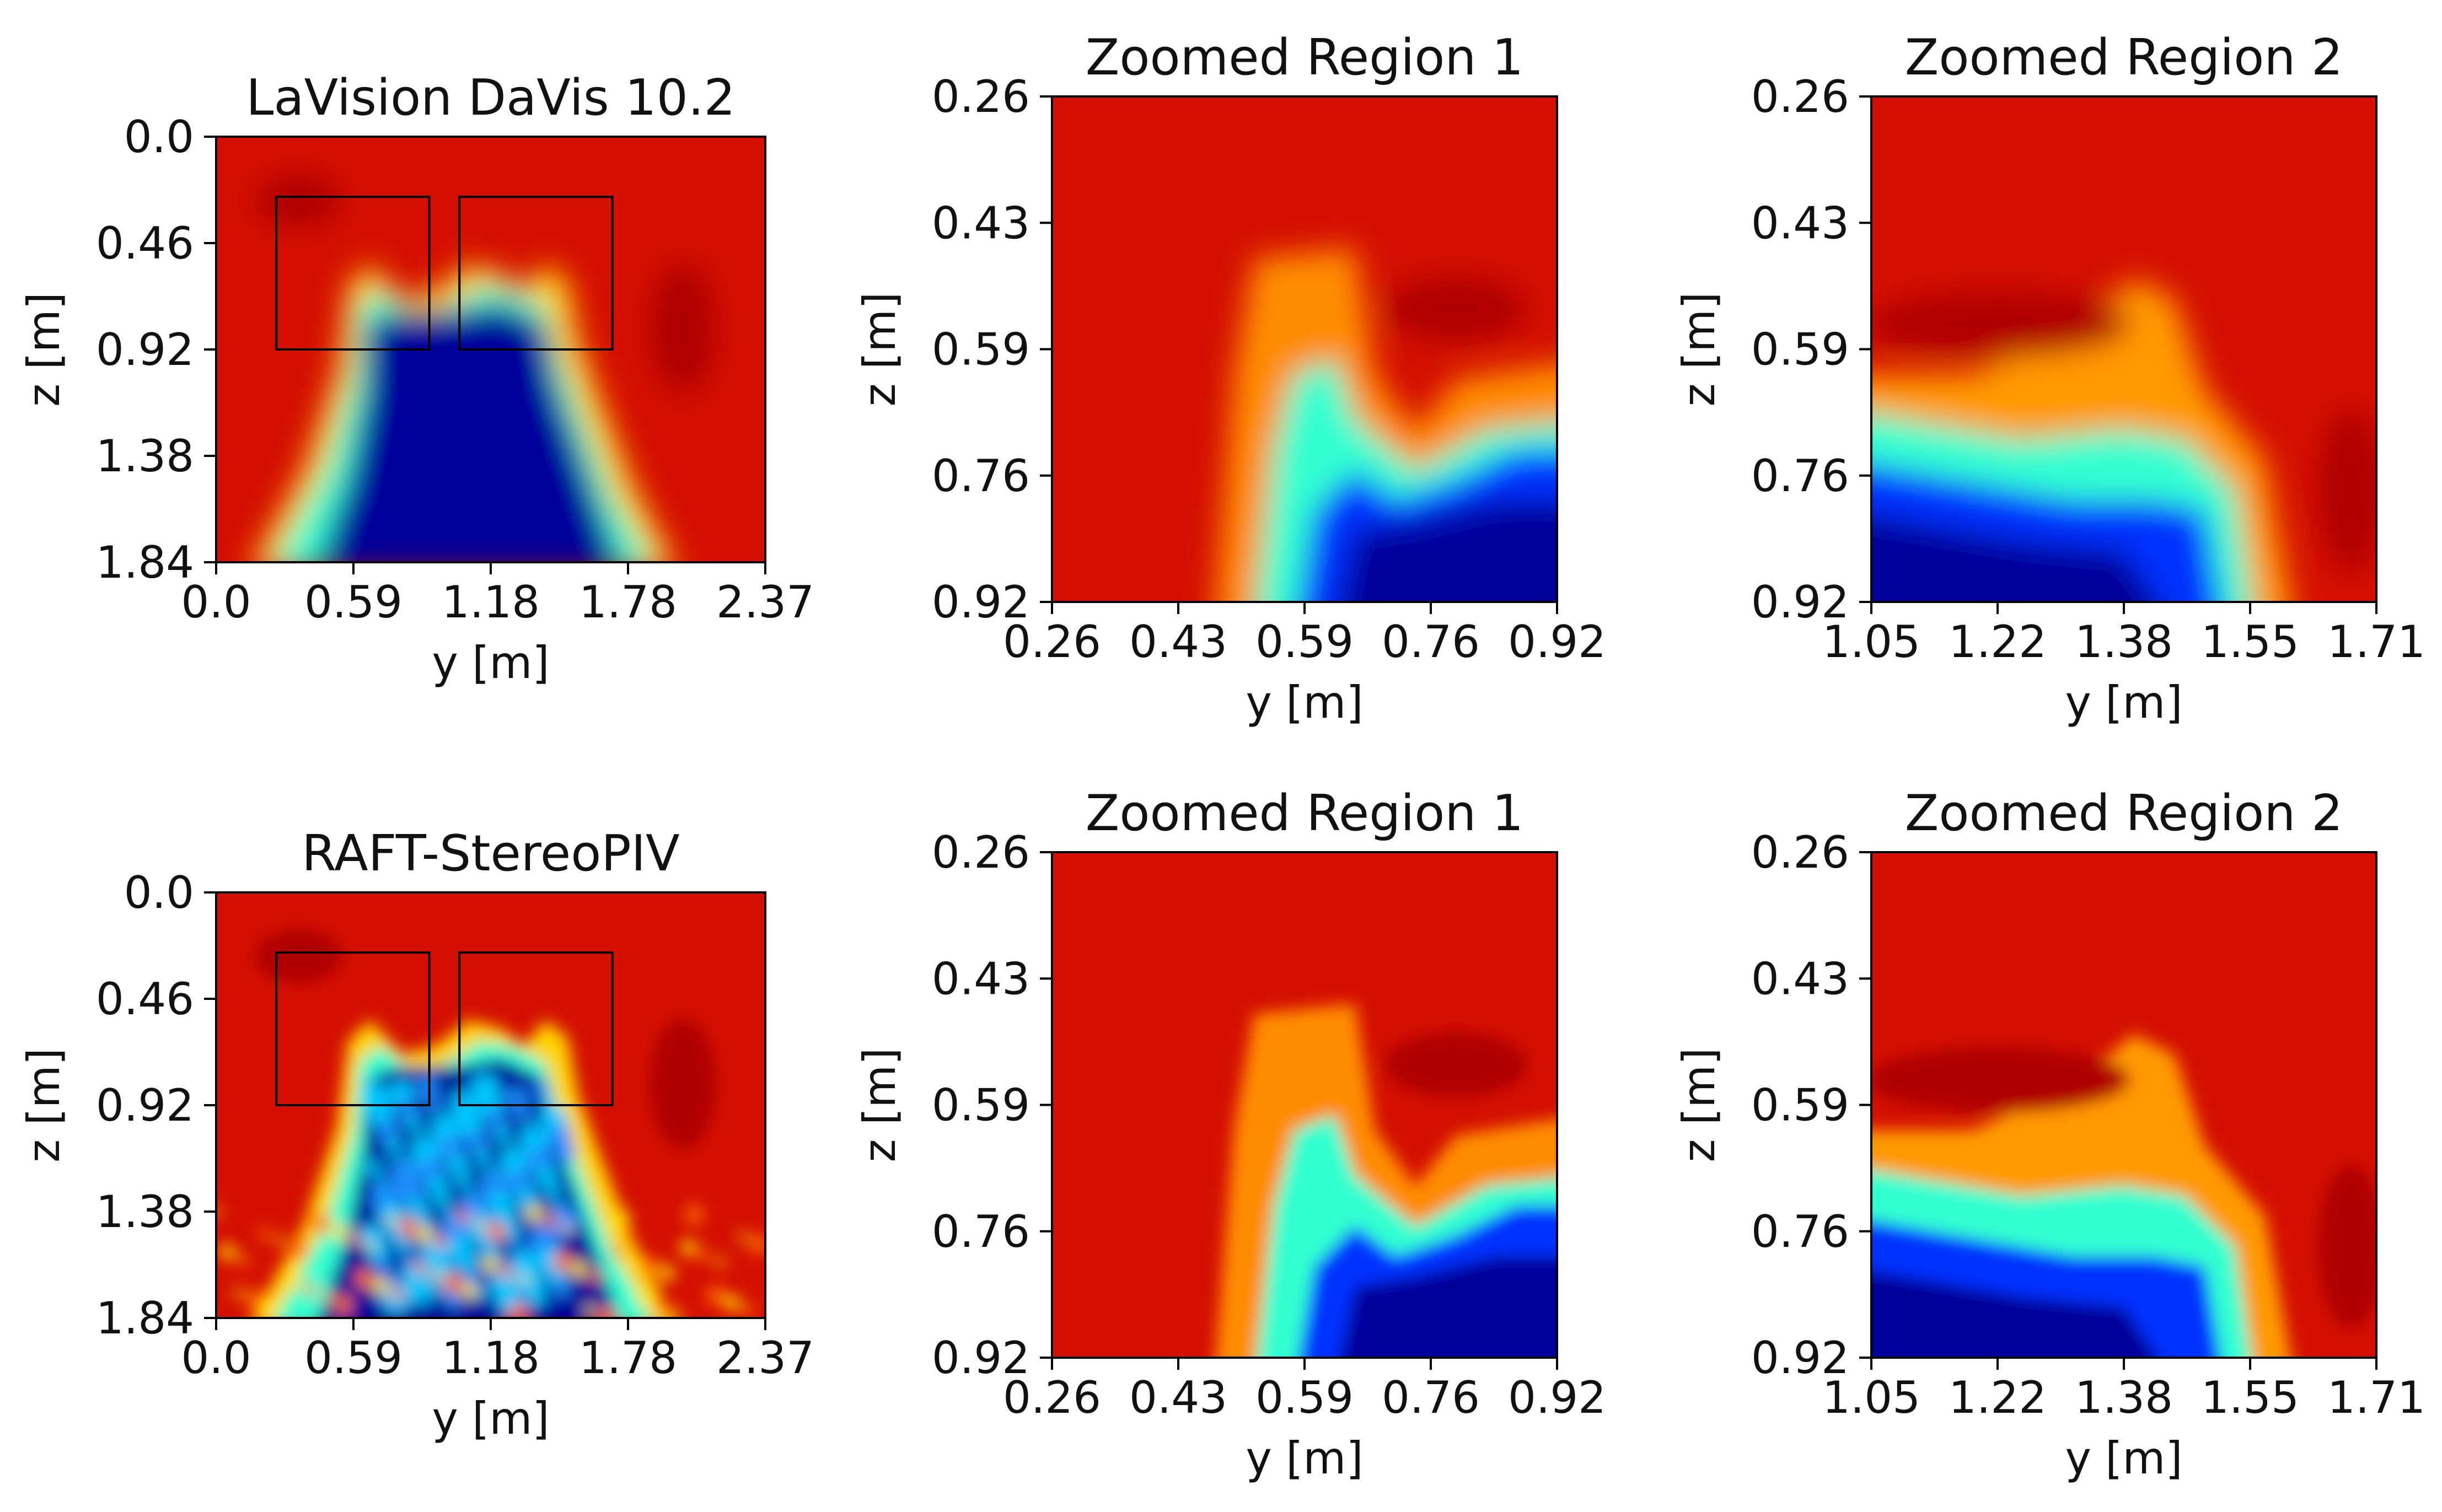  I want to click on y-tick-label: 0.59, so click(981, 349).